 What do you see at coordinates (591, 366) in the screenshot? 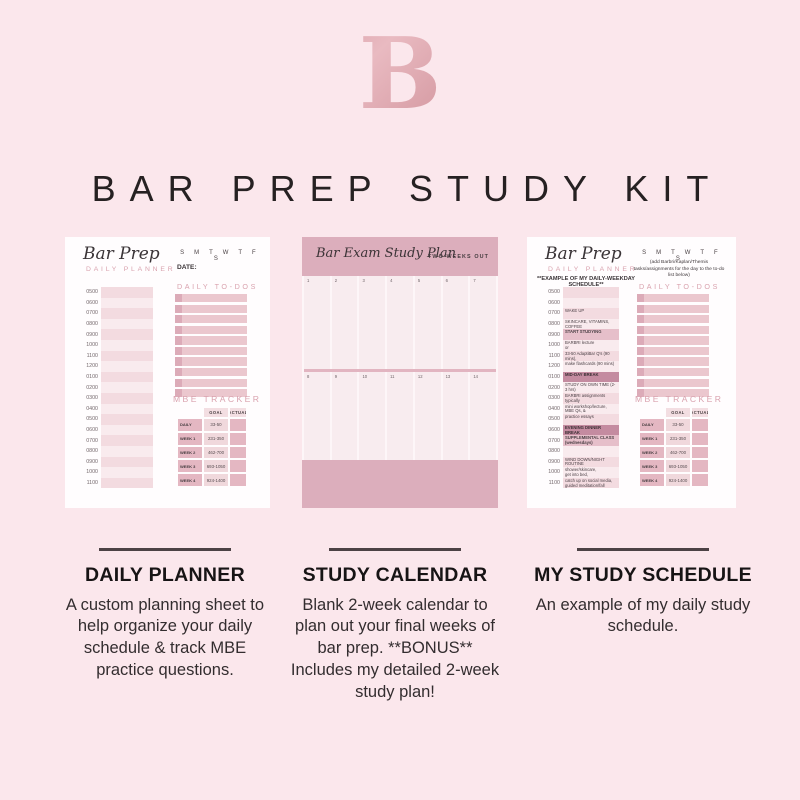
I see `schedule-entry: make flashcards (90 mins)` at bounding box center [591, 366].